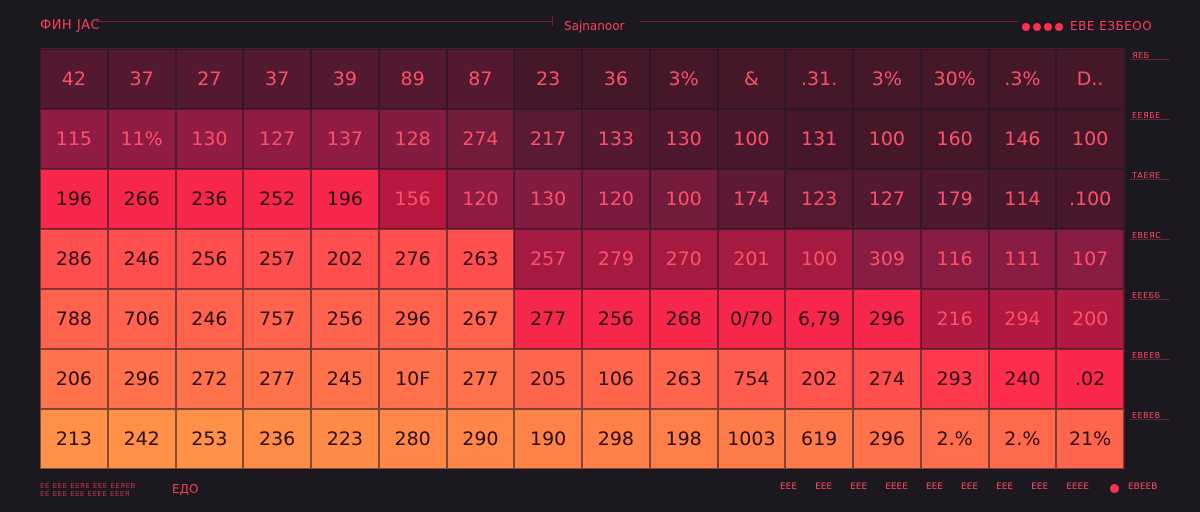 The width and height of the screenshot is (1200, 512). What do you see at coordinates (683, 259) in the screenshot?
I see `heatmap-cell: 270` at bounding box center [683, 259].